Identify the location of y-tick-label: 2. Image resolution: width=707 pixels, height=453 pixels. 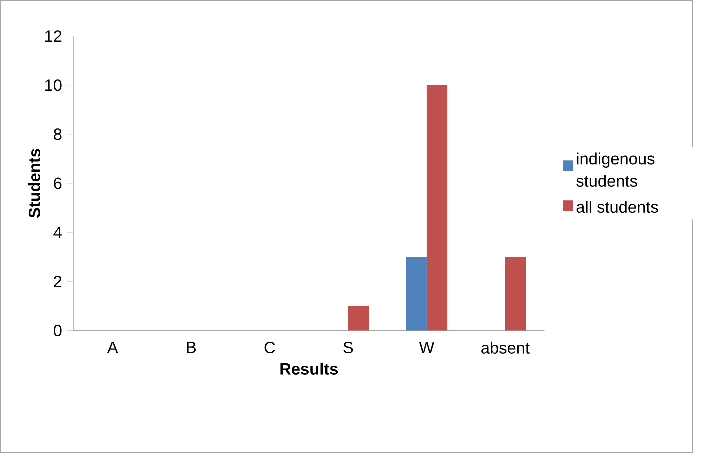
(58, 282).